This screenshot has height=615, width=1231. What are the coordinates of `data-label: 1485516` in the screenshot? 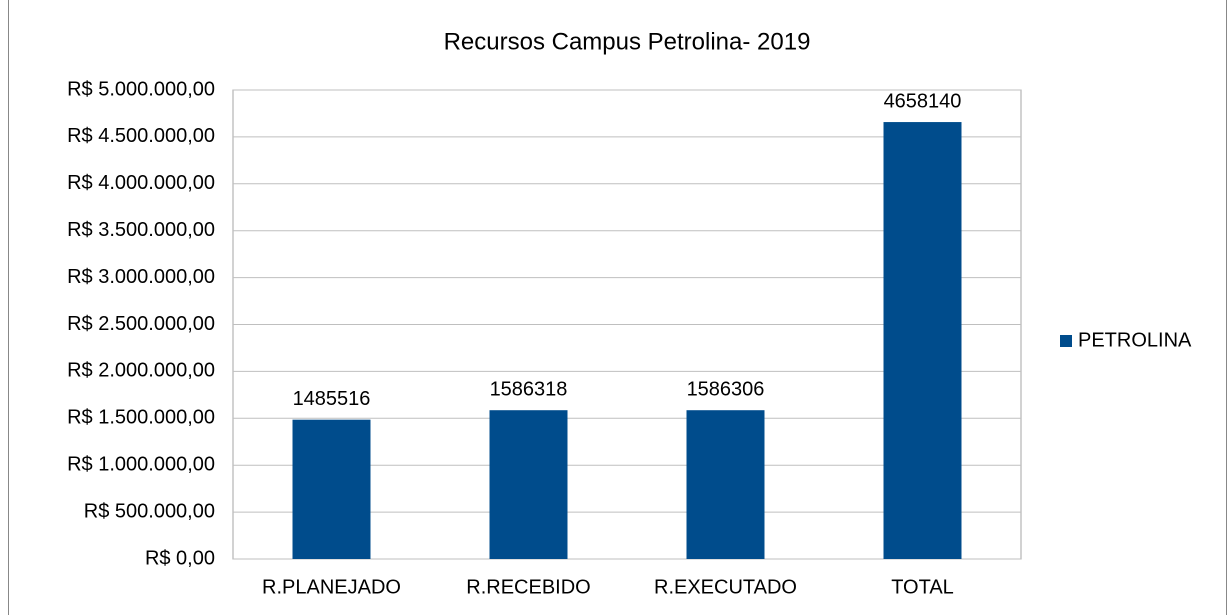 It's located at (332, 399).